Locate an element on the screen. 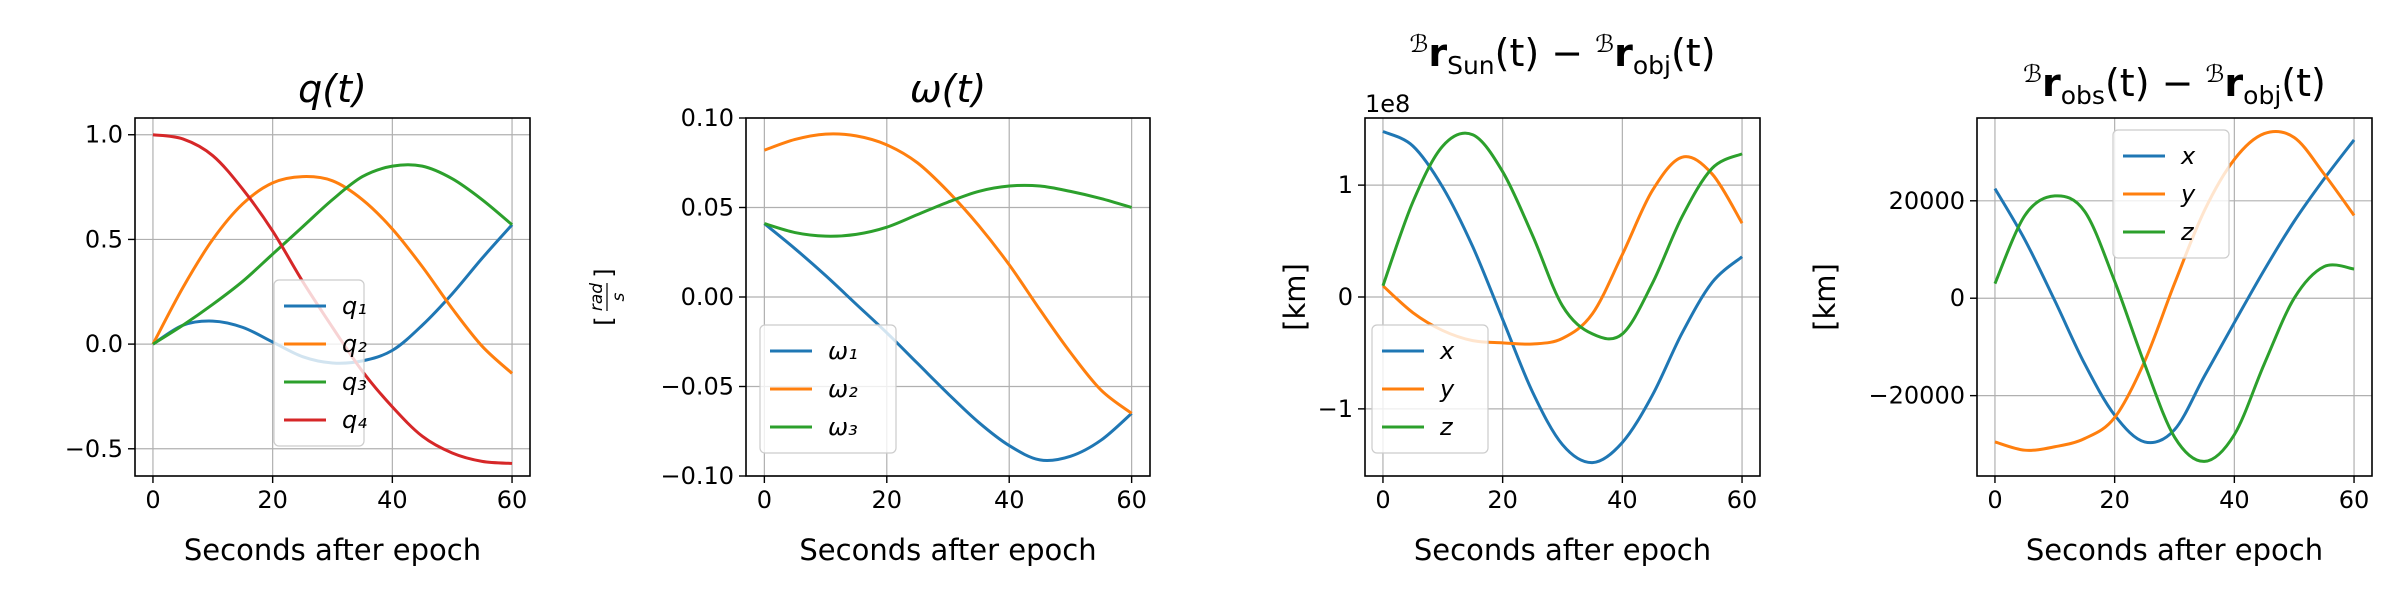  y-tick-label: −0.05 is located at coordinates (697, 387).